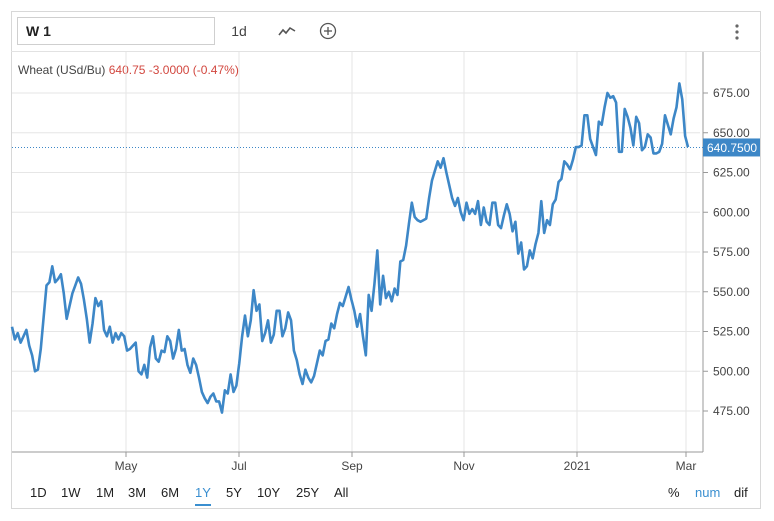  I want to click on x-tick-label: Sep, so click(352, 466).